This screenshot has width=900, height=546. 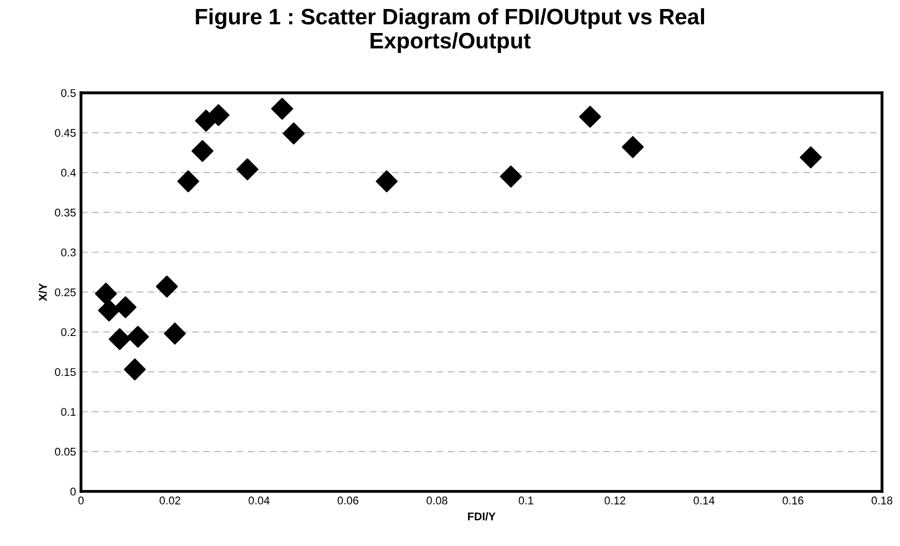 What do you see at coordinates (68, 172) in the screenshot?
I see `y-tick-label: 0.4` at bounding box center [68, 172].